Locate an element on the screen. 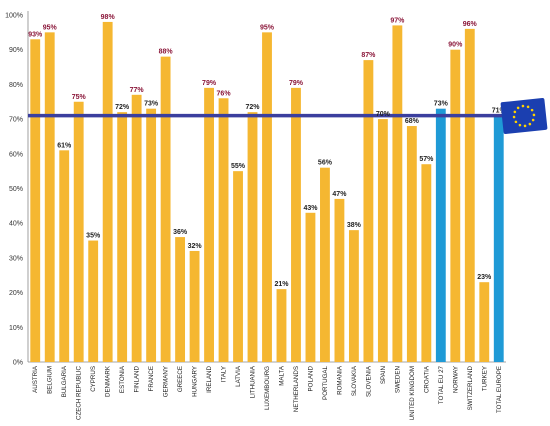 This screenshot has height=426, width=550. x-tick-label: DENMARK is located at coordinates (108, 381).